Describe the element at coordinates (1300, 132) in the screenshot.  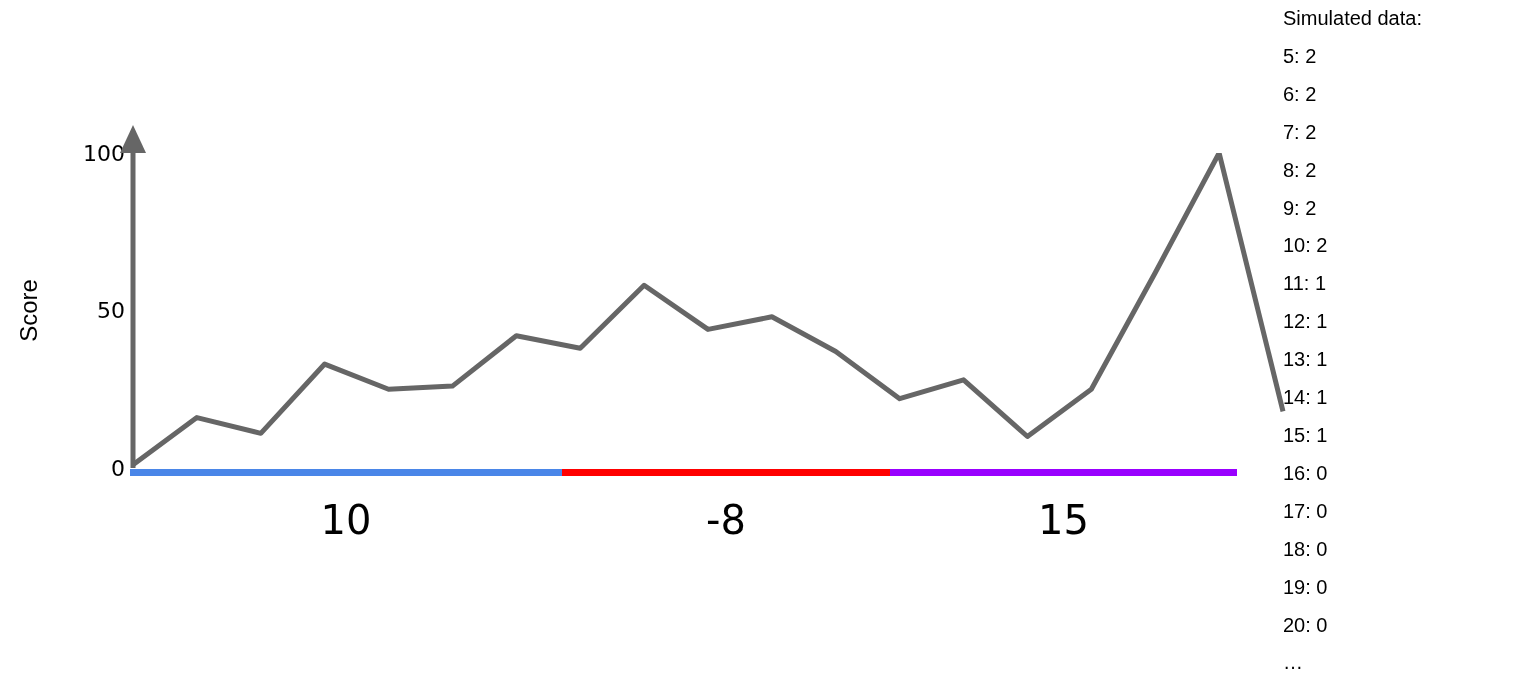
I see `text: 7: 2` at that location.